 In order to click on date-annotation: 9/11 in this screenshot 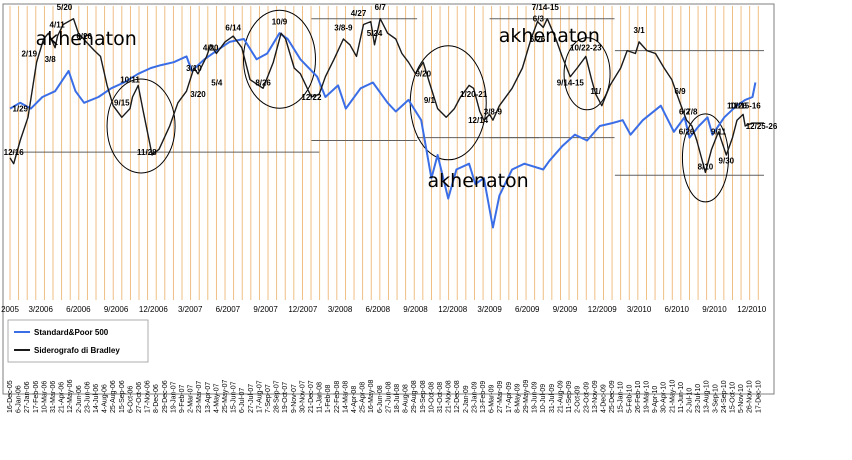, I will do `click(719, 132)`.